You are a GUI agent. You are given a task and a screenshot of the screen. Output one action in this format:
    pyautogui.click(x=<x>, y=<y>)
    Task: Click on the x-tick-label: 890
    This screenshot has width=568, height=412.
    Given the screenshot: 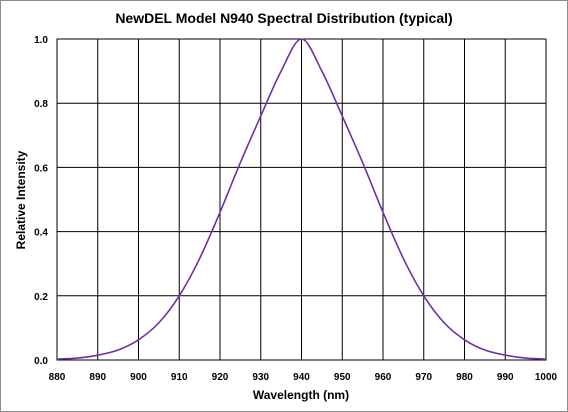 What is the action you would take?
    pyautogui.click(x=97, y=377)
    